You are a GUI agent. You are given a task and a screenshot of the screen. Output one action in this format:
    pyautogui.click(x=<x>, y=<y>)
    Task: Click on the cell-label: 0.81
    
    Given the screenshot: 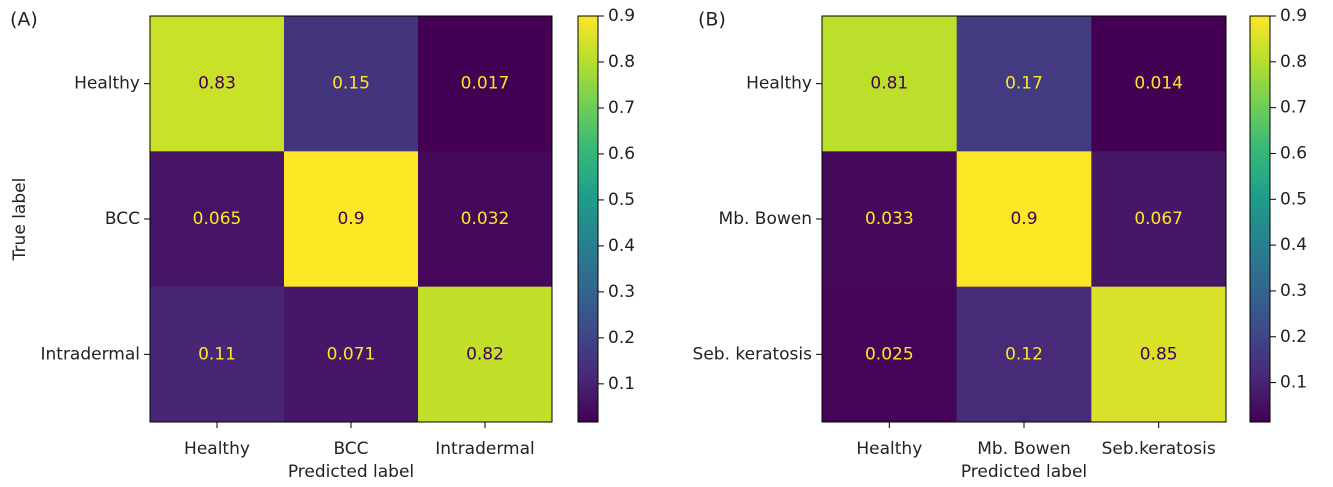 What is the action you would take?
    pyautogui.click(x=889, y=84)
    